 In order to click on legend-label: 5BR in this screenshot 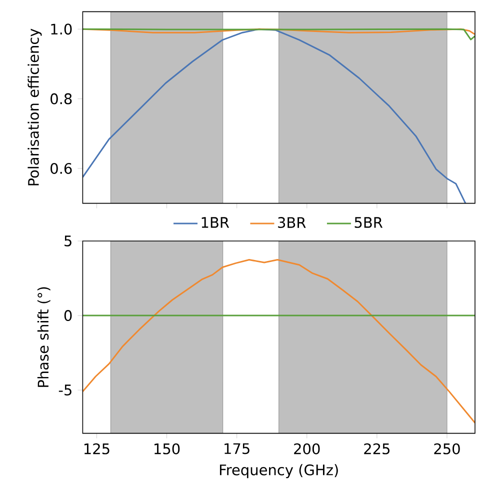, I will do `click(368, 222)`.